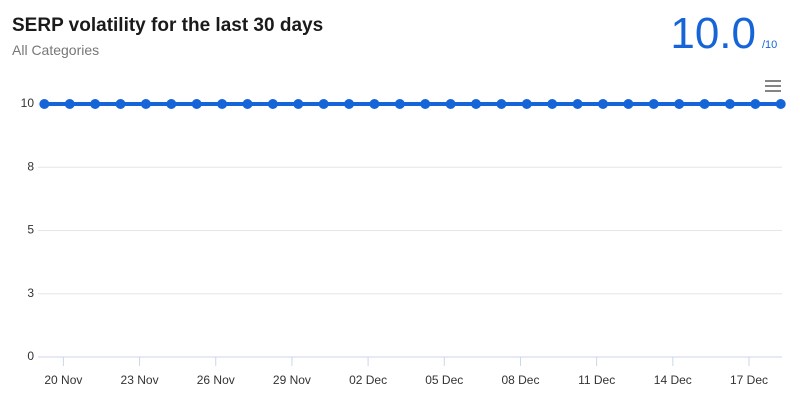 This screenshot has height=404, width=800. What do you see at coordinates (30, 356) in the screenshot?
I see `y-tick-label: 0` at bounding box center [30, 356].